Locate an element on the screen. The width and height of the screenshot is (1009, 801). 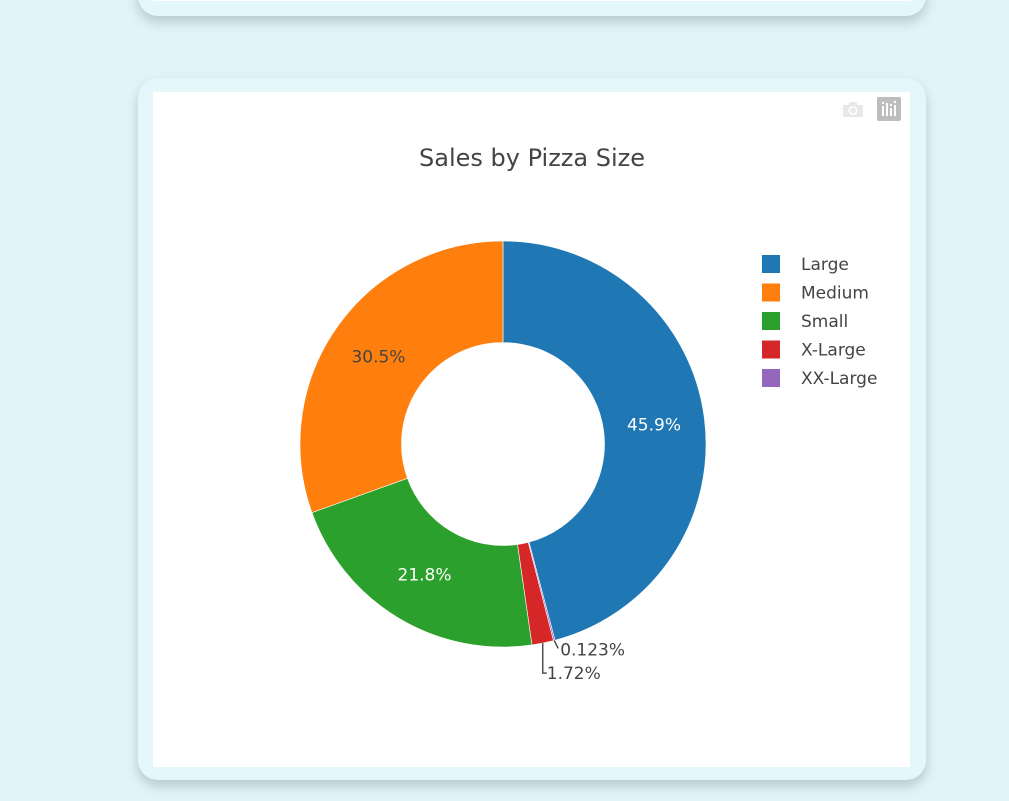
legend-swatch-small is located at coordinates (771, 321).